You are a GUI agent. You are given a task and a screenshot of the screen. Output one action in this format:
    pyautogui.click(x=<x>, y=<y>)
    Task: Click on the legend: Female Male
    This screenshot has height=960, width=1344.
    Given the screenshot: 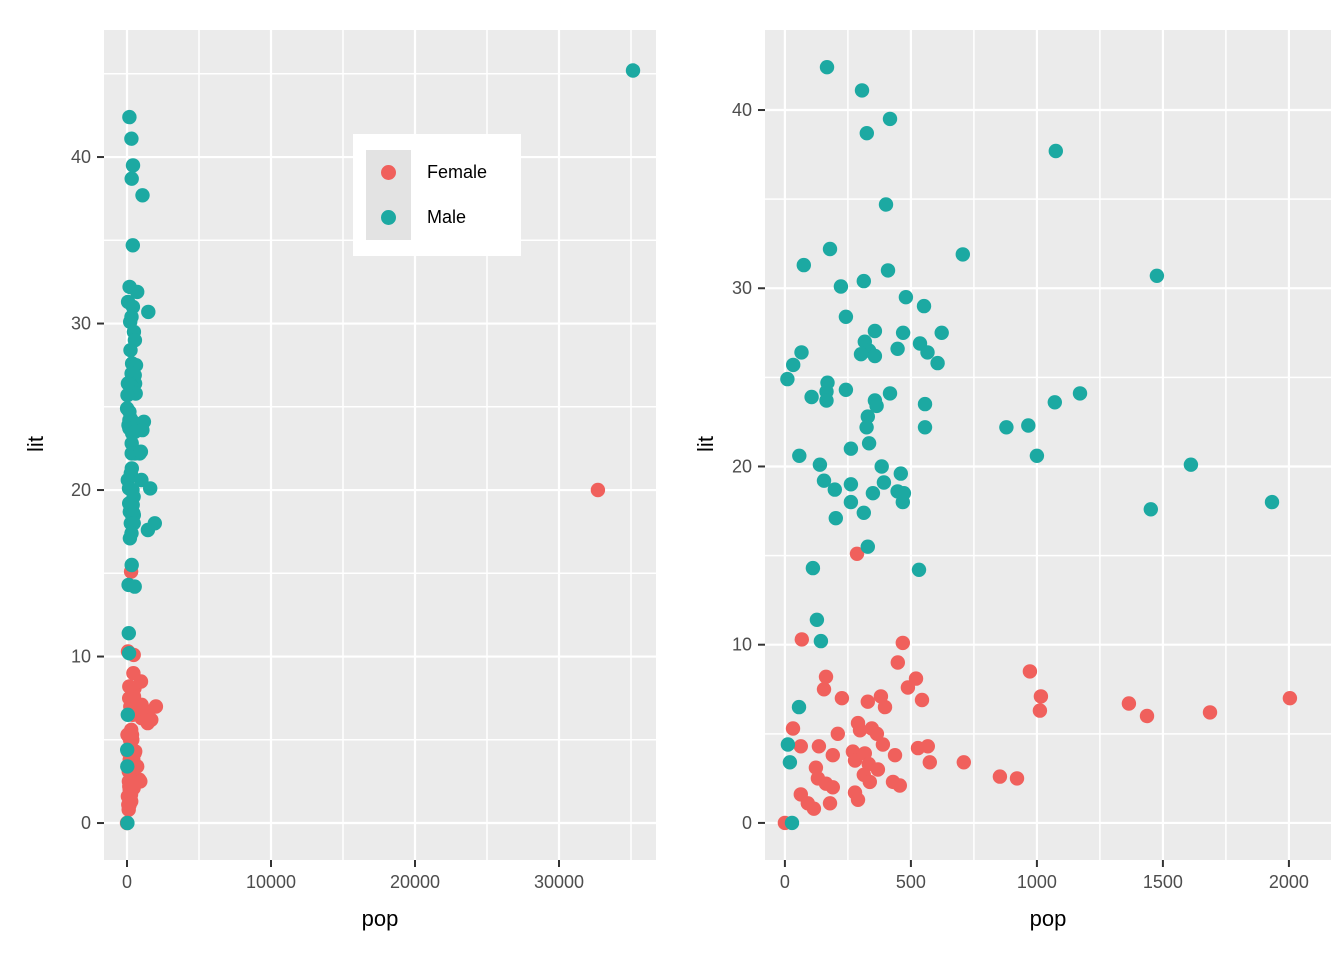 What is the action you would take?
    pyautogui.click(x=437, y=195)
    